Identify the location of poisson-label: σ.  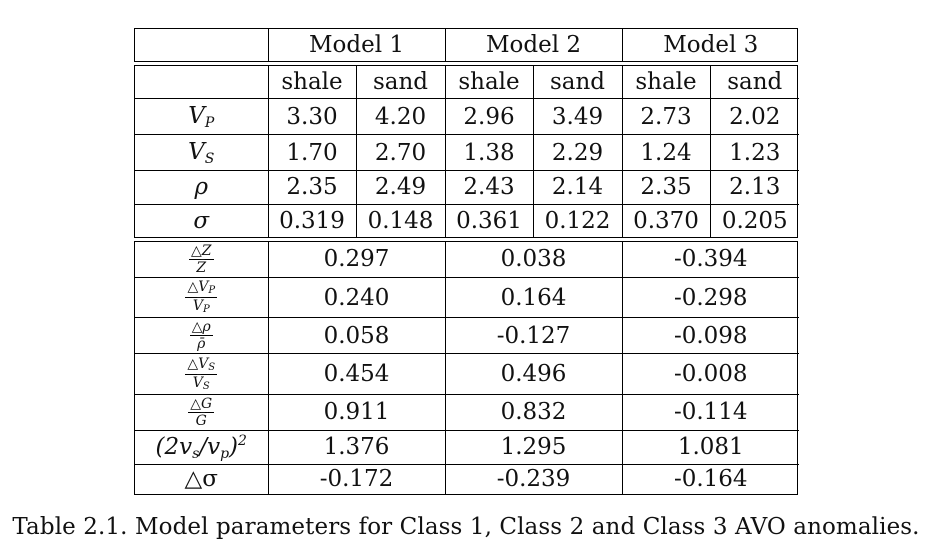
(202, 220).